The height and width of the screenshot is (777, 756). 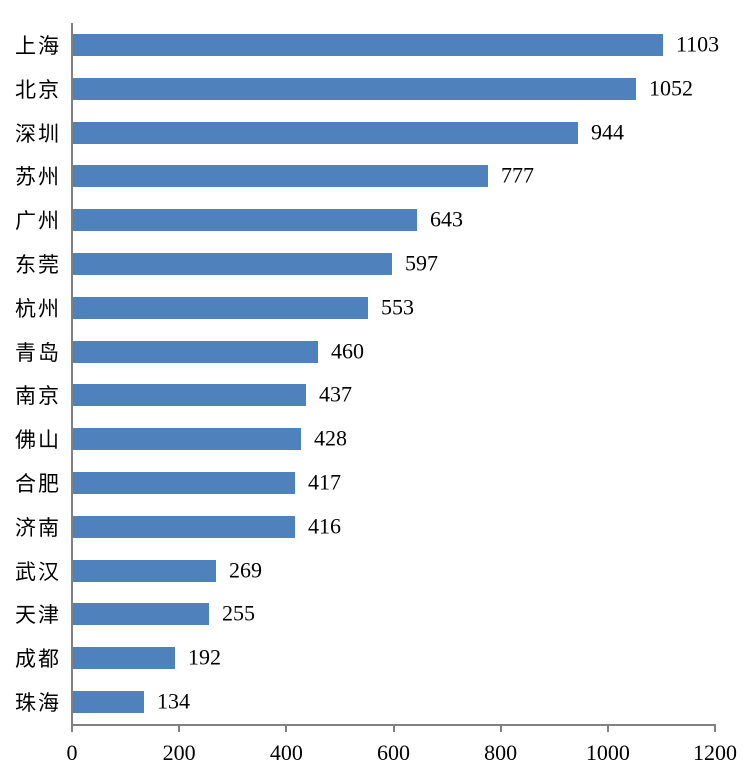 I want to click on category-label: 杭州, so click(x=38, y=308).